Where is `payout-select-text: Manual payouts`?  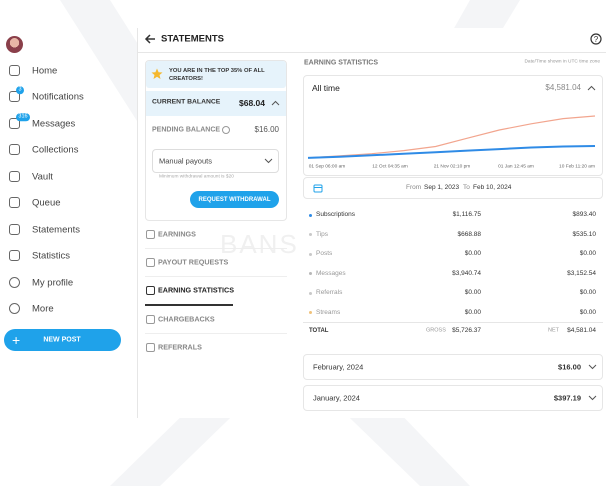 payout-select-text: Manual payouts is located at coordinates (185, 161).